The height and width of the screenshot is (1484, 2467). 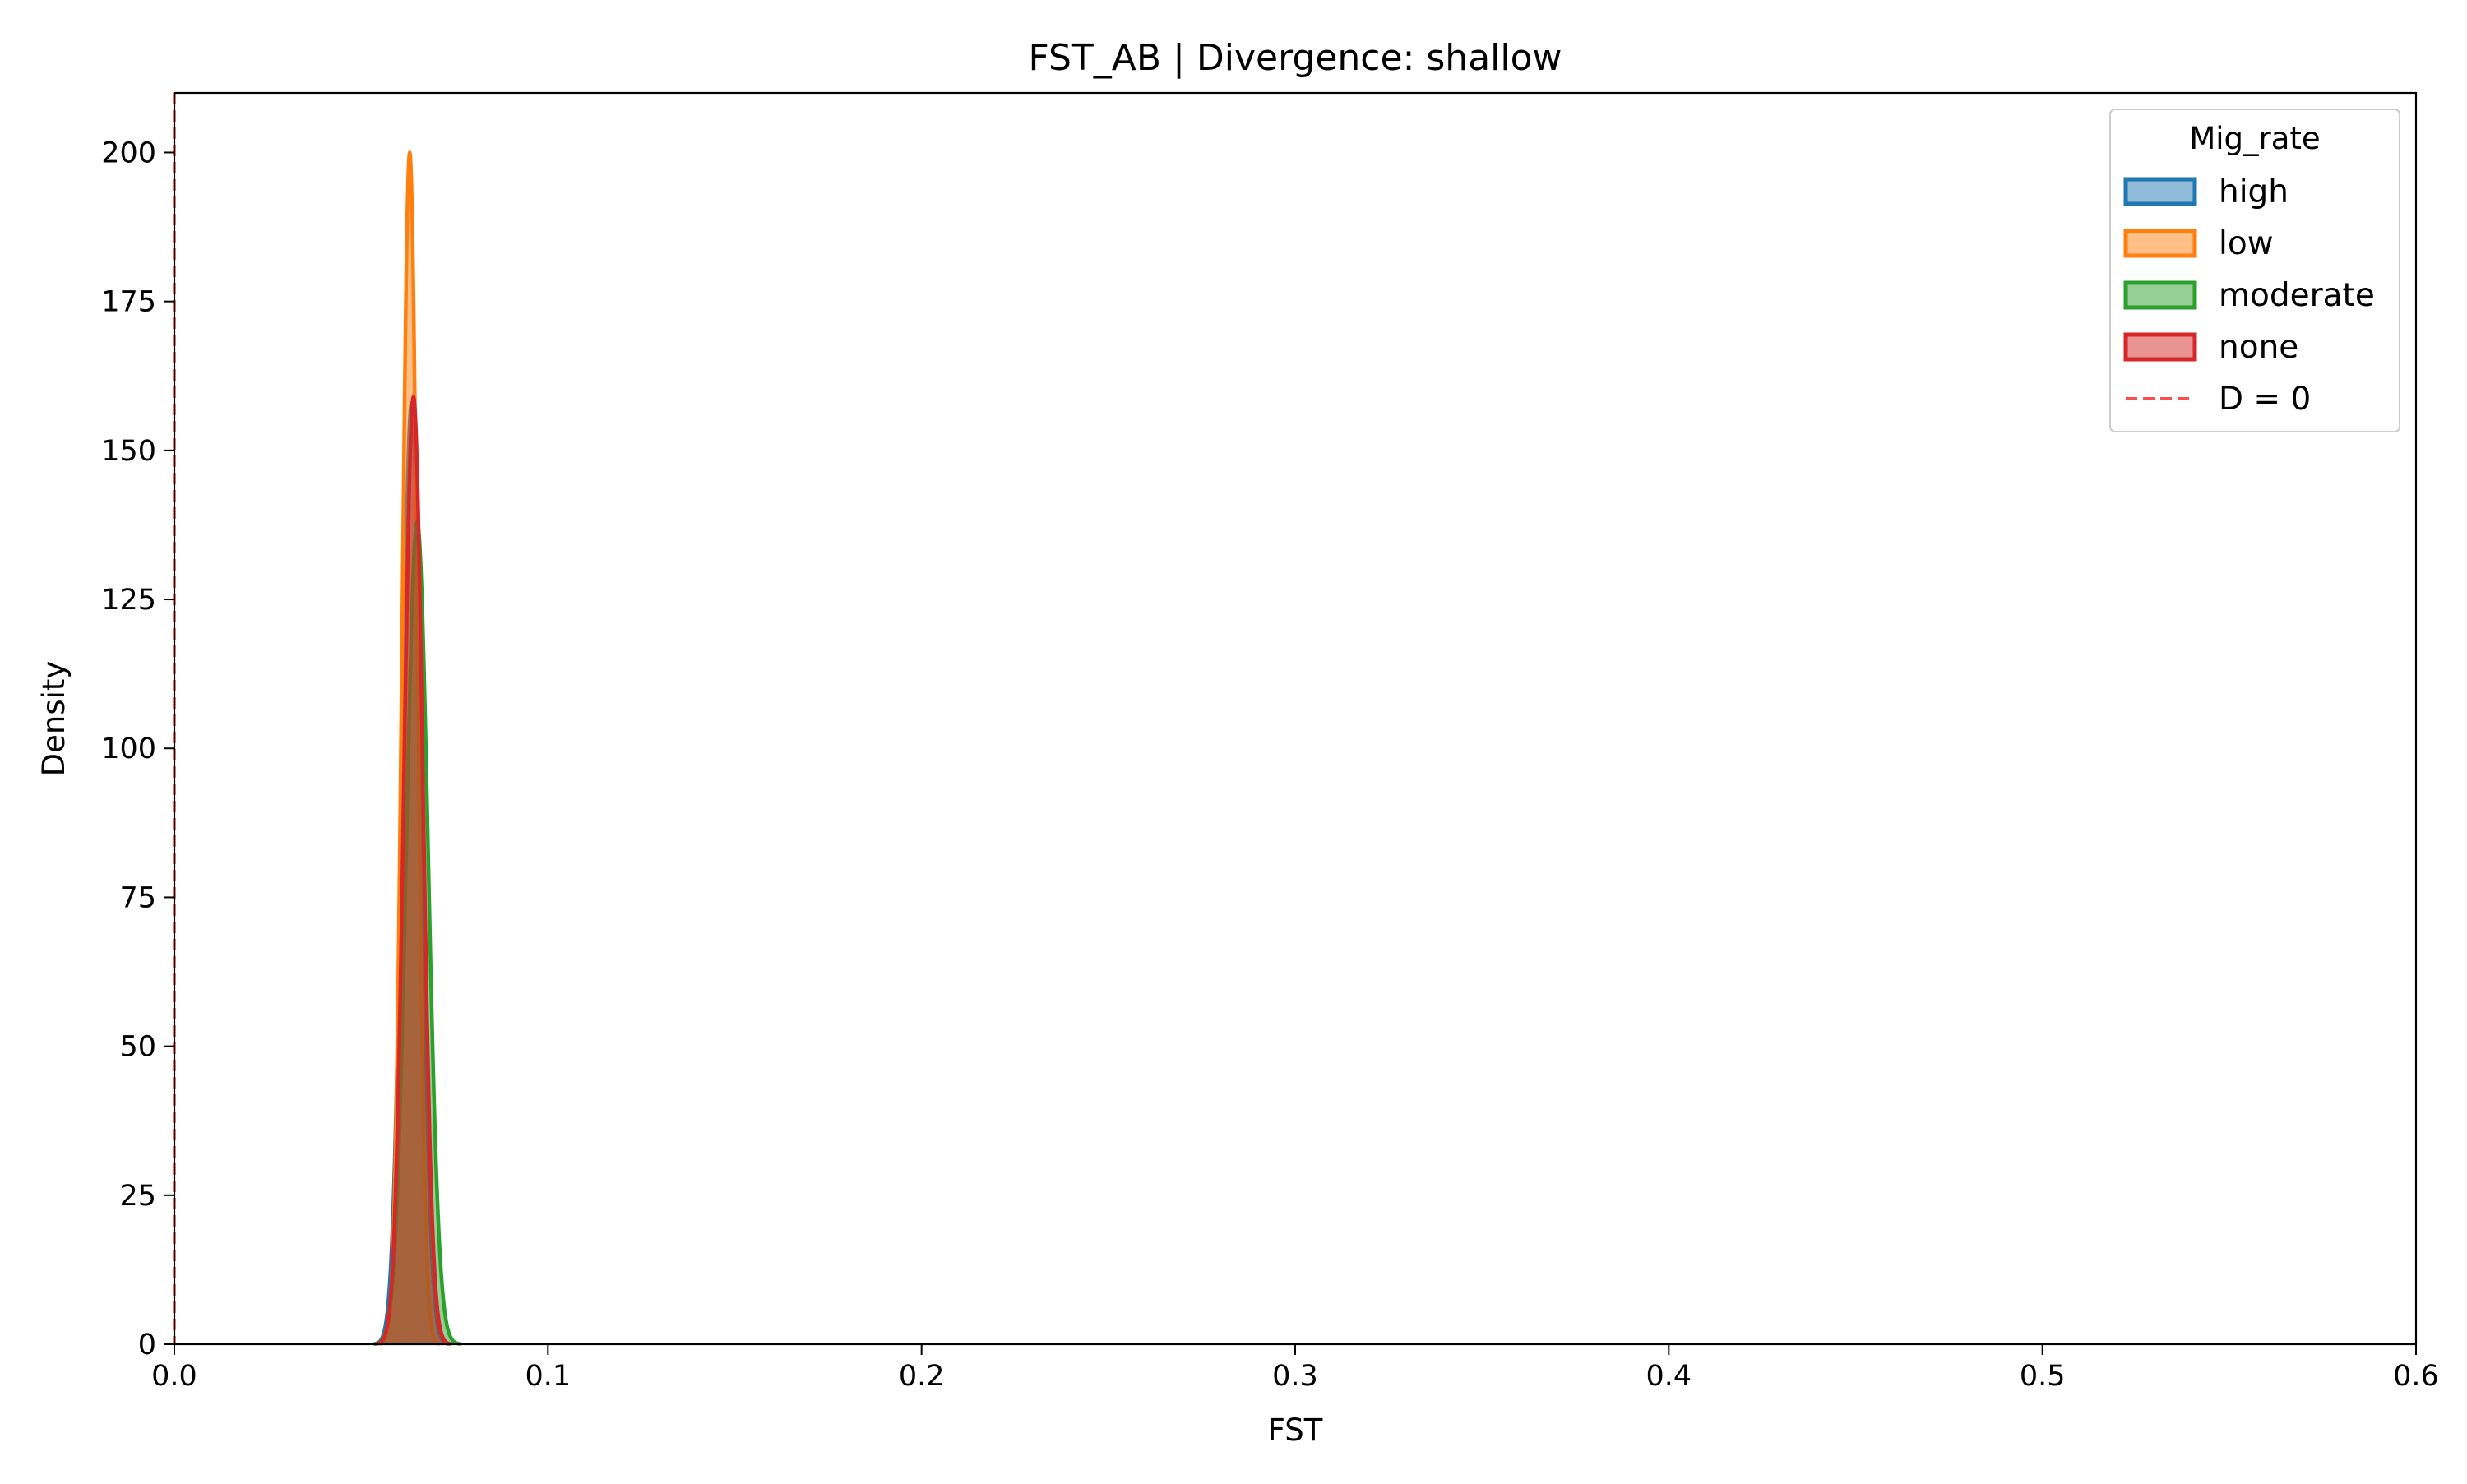 What do you see at coordinates (2254, 138) in the screenshot?
I see `legend-title: Mig_rate` at bounding box center [2254, 138].